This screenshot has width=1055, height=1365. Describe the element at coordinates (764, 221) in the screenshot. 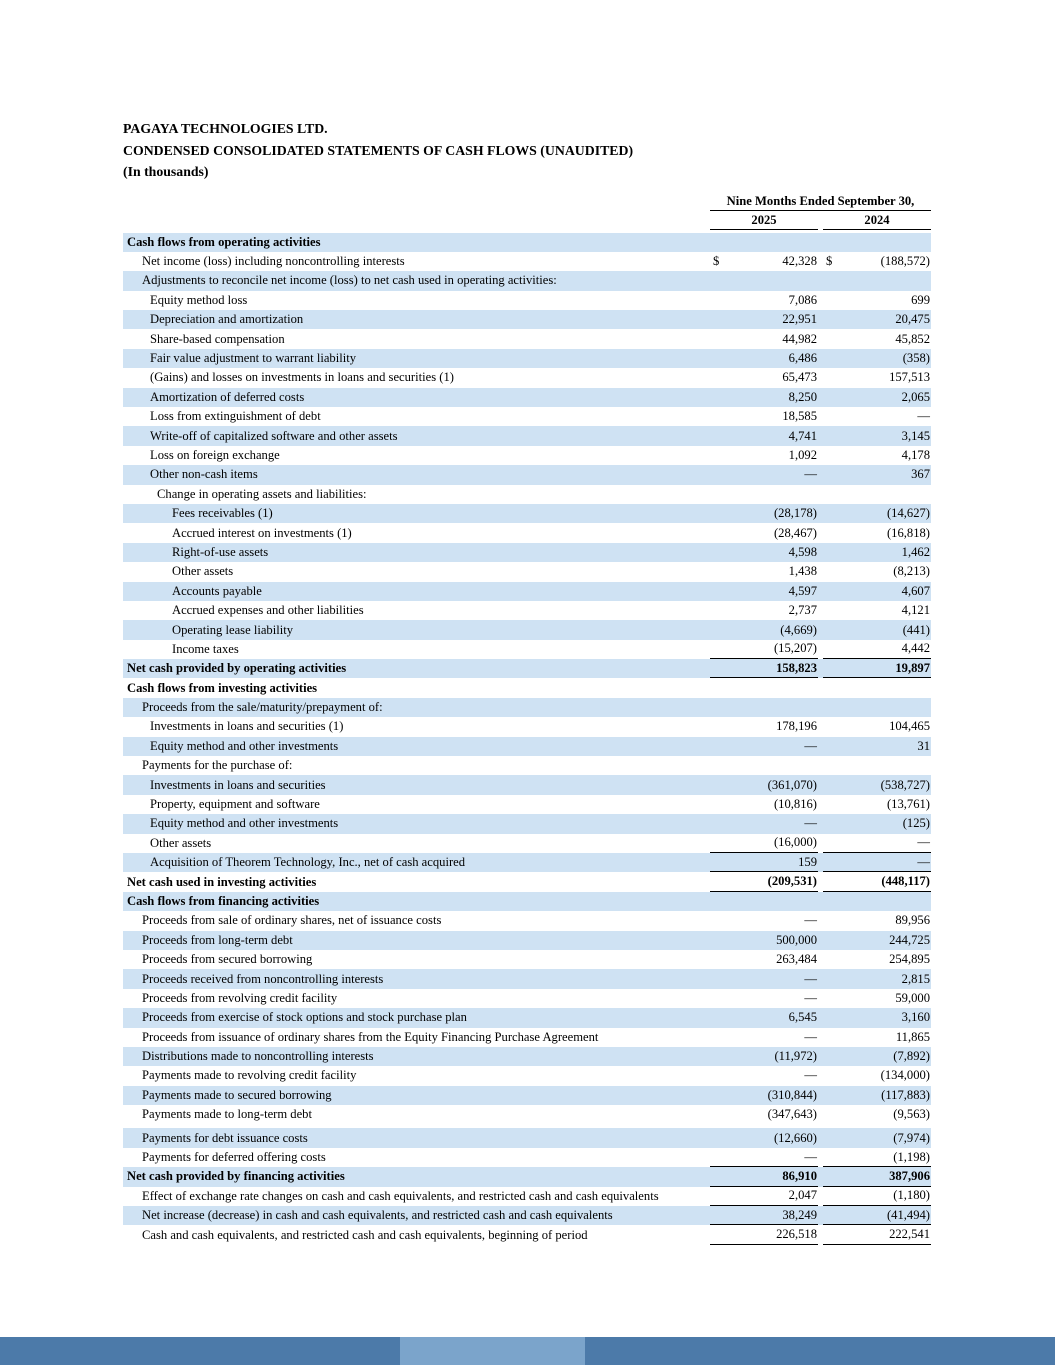

I see `year-2025: 2025` at that location.